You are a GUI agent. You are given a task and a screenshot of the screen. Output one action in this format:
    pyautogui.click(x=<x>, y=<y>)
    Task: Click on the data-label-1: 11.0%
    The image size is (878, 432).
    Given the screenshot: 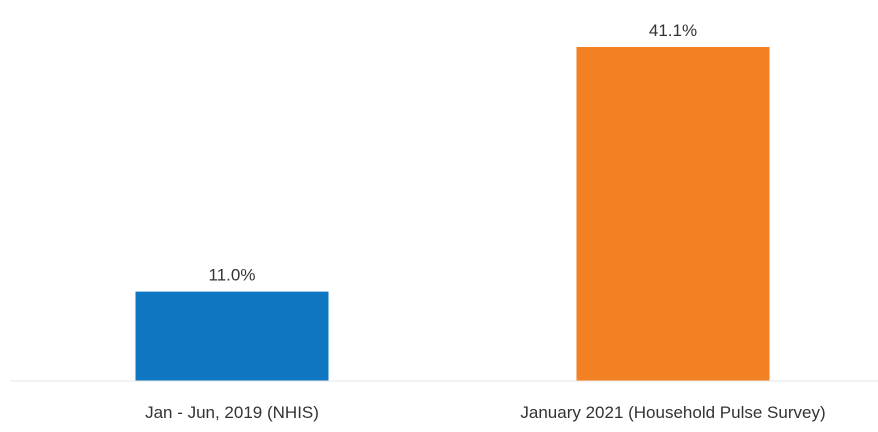 What is the action you would take?
    pyautogui.click(x=232, y=275)
    